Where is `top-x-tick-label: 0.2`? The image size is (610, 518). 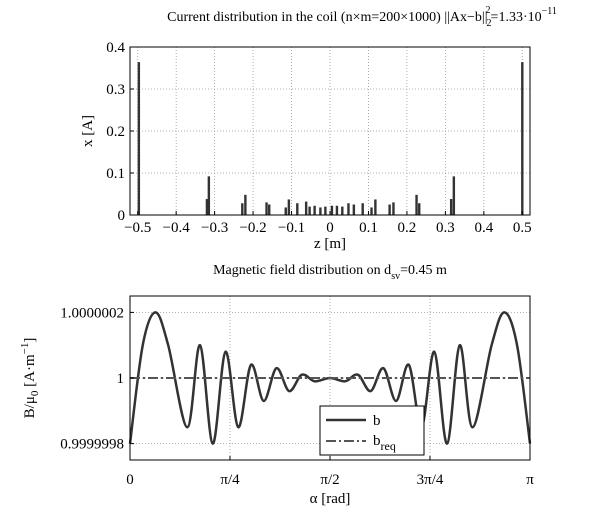 top-x-tick-label: 0.2 is located at coordinates (407, 228).